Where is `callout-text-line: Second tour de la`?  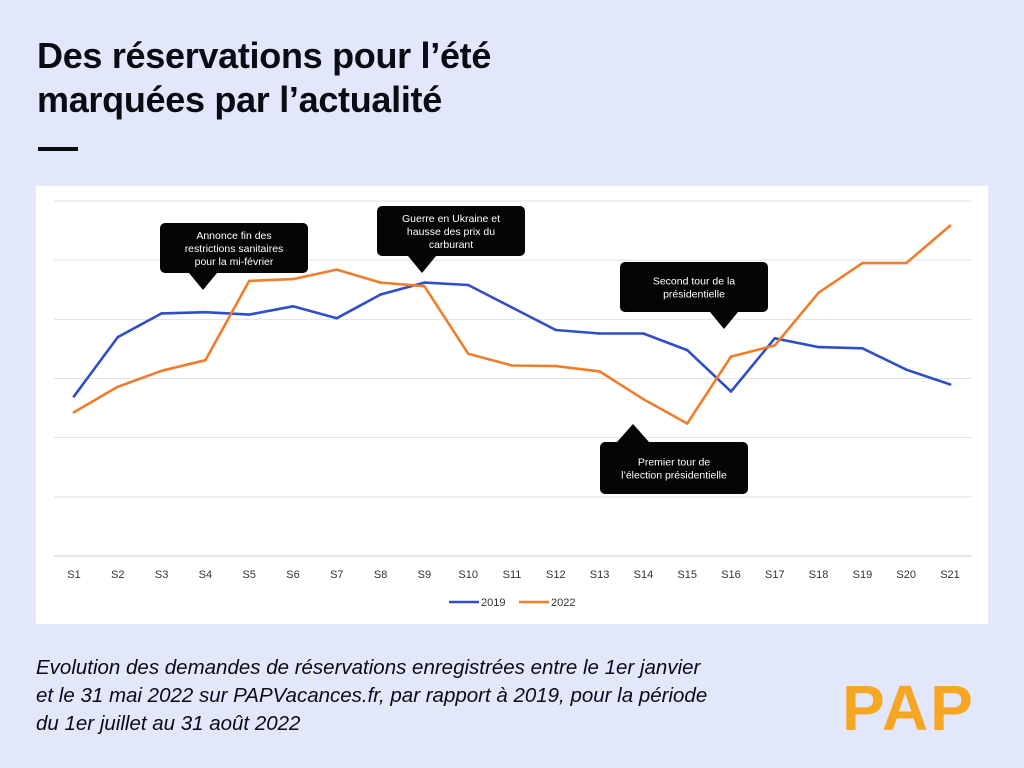
callout-text-line: Second tour de la is located at coordinates (694, 282).